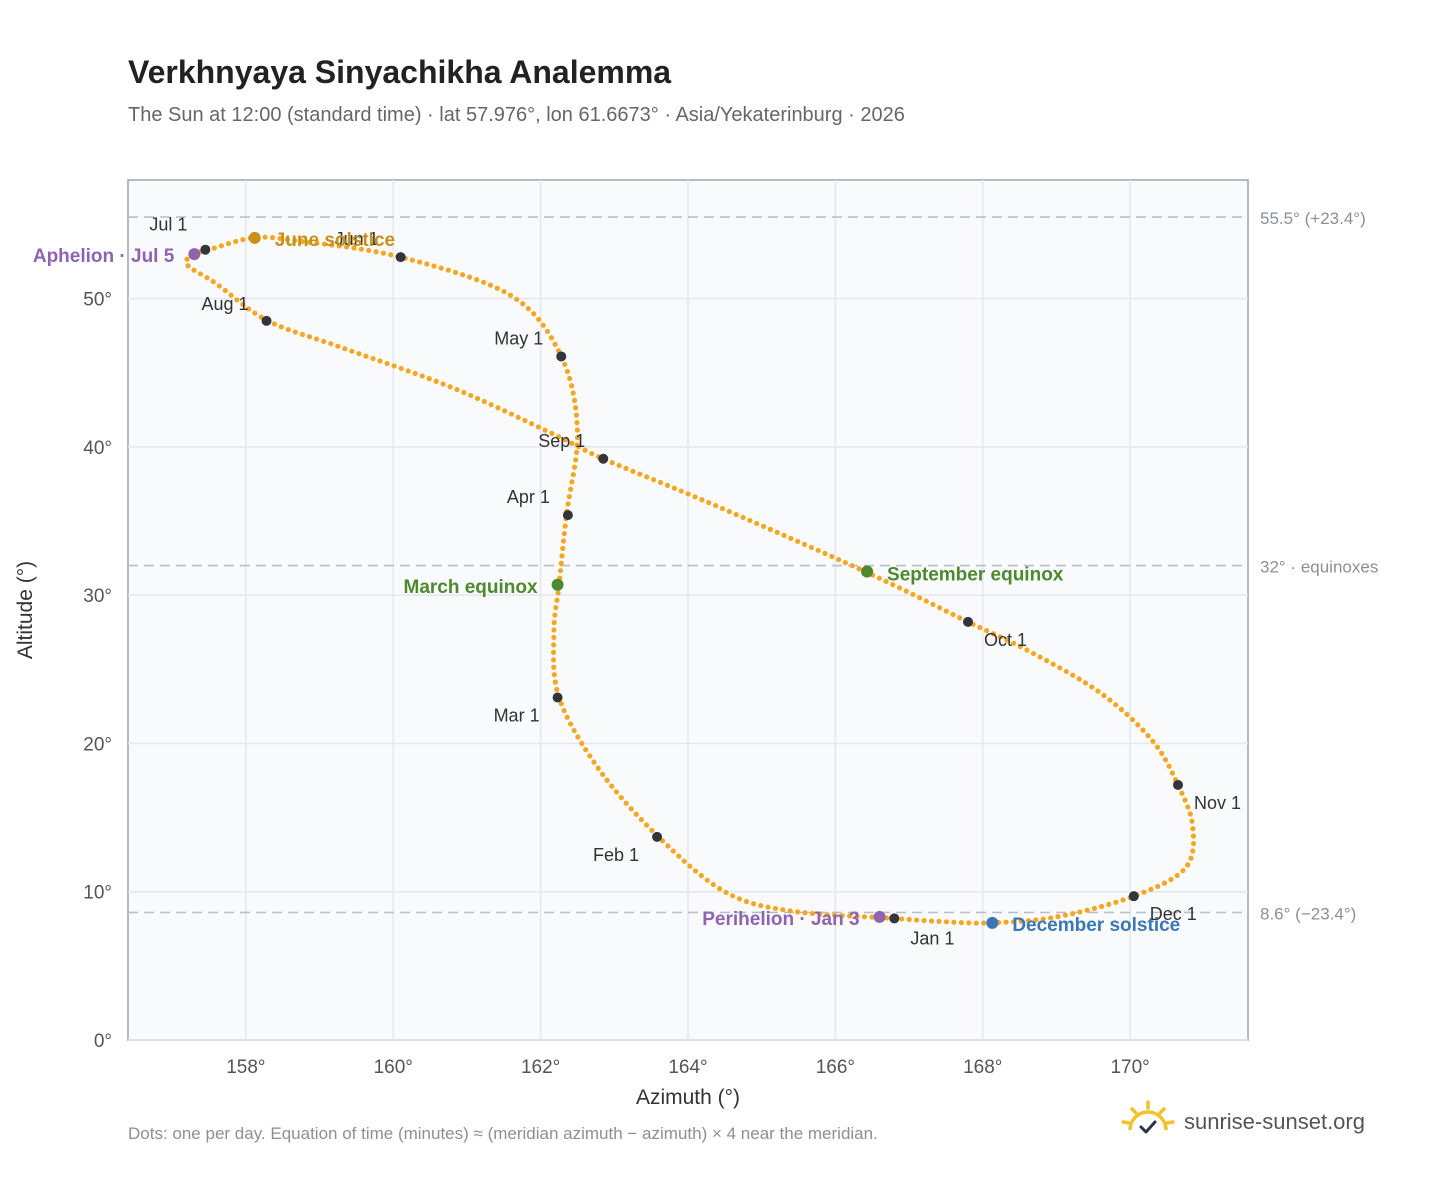 The height and width of the screenshot is (1188, 1448). I want to click on brand-link: sunrise-sunset.org, so click(1242, 1122).